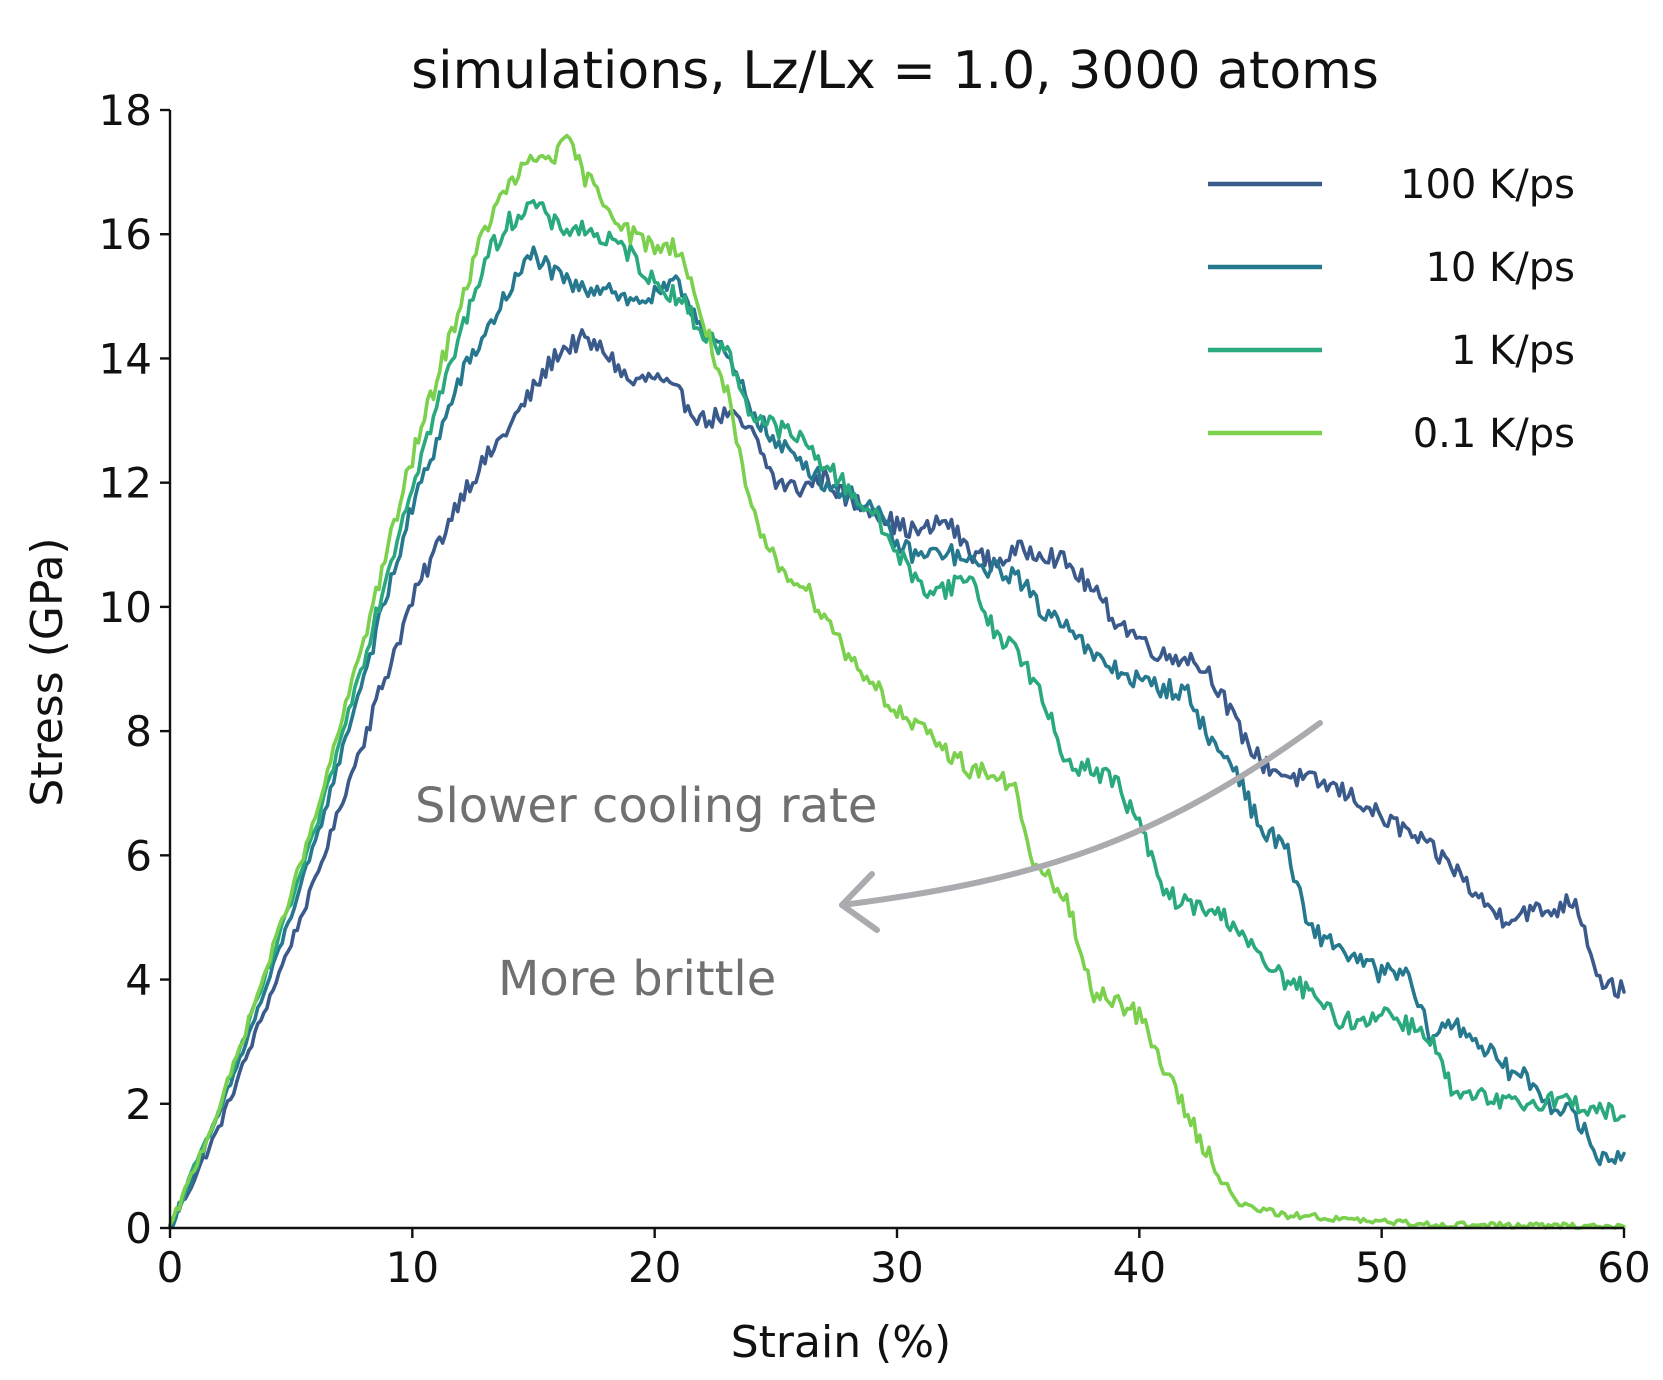 This screenshot has height=1380, width=1663. Describe the element at coordinates (646, 806) in the screenshot. I see `annotation-slower-cooling: Slower cooling rate` at that location.